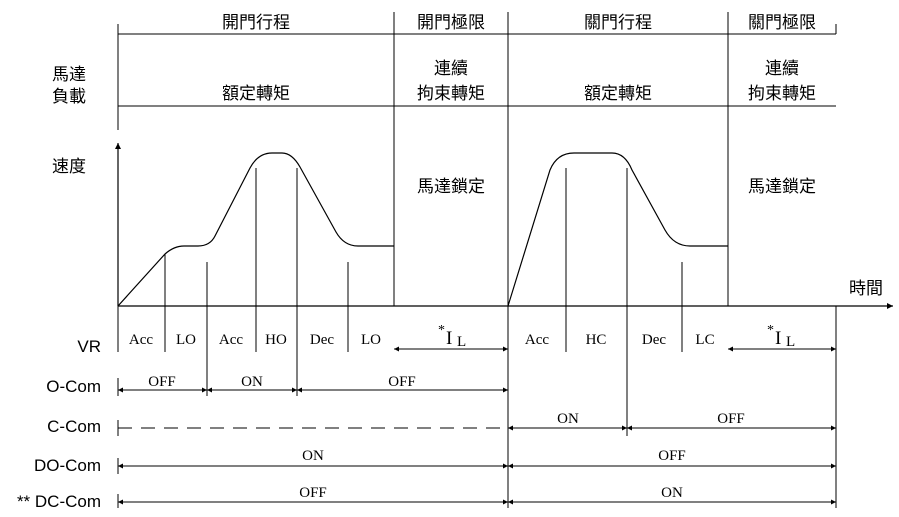 Image resolution: width=899 pixels, height=517 pixels. Describe the element at coordinates (252, 382) in the screenshot. I see `o-com-state-2: ON` at that location.